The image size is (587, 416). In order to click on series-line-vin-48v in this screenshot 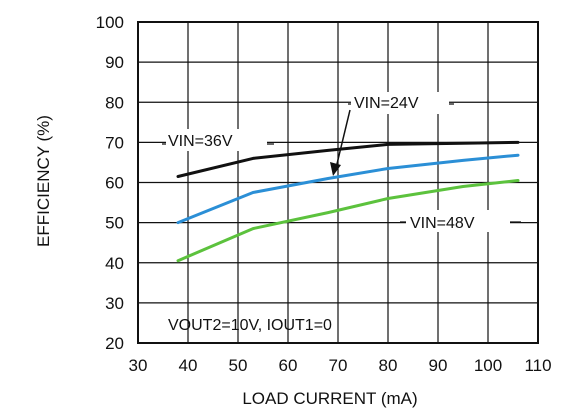, I will do `click(348, 221)`.